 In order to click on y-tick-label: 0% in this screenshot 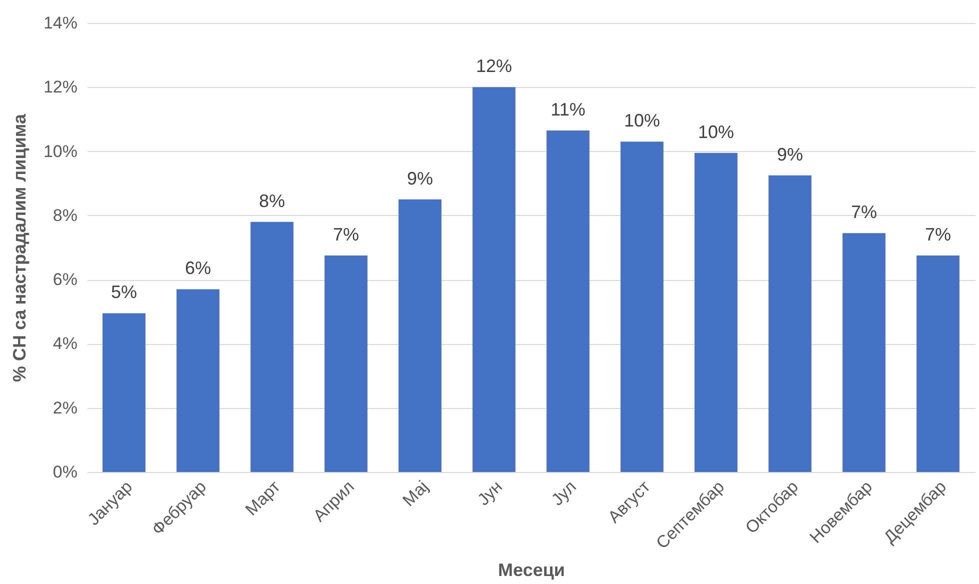, I will do `click(65, 472)`.